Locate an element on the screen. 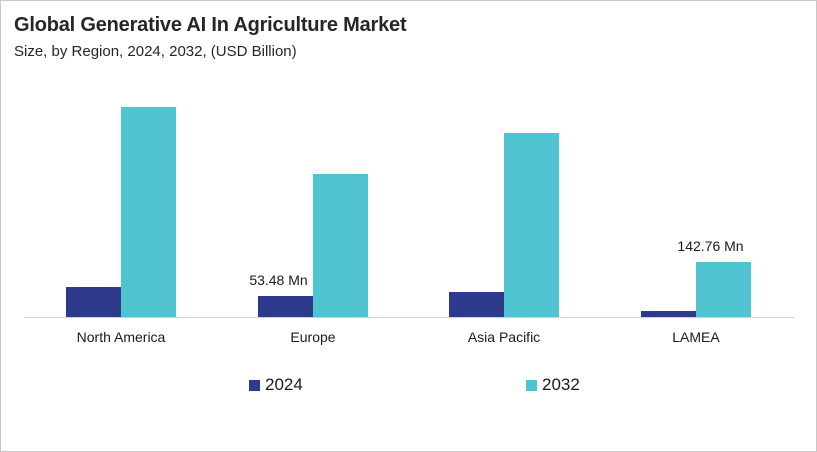 The width and height of the screenshot is (817, 452). x-tick-label: Europe is located at coordinates (313, 337).